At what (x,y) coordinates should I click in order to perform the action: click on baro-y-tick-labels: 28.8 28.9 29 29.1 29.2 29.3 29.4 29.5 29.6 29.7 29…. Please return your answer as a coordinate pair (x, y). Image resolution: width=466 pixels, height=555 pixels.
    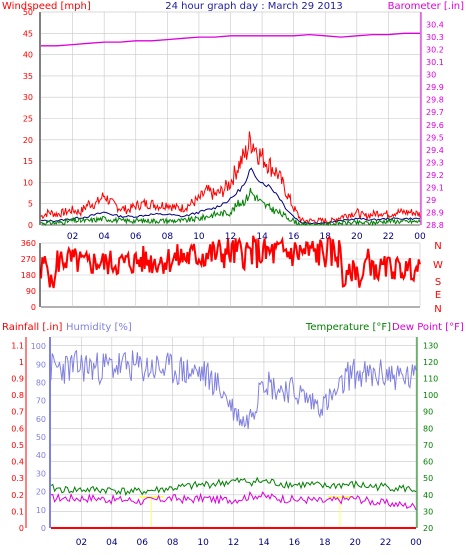
    Looking at the image, I should click on (435, 125).